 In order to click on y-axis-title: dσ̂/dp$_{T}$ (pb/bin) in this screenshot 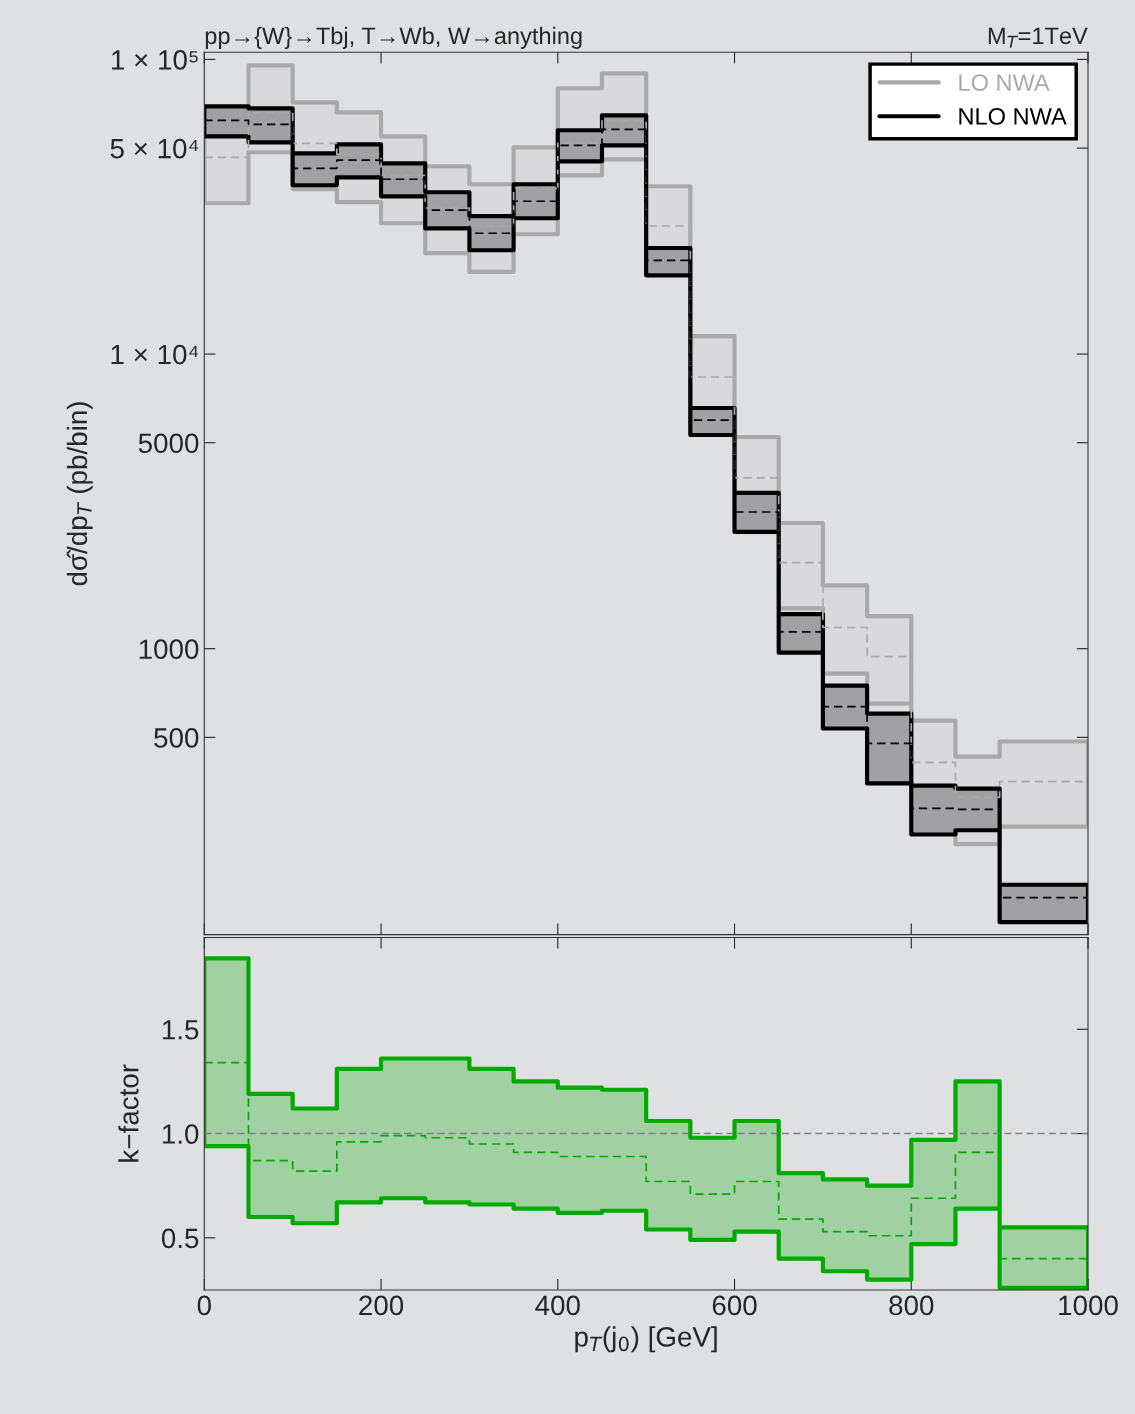, I will do `click(79, 494)`.